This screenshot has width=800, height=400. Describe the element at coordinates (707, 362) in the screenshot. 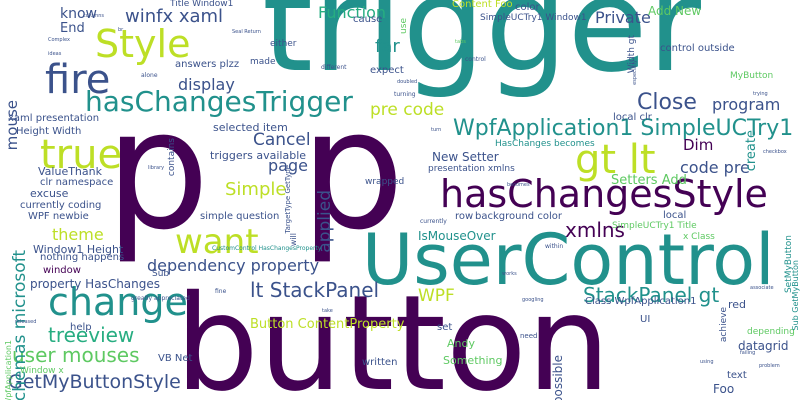

I see `word-using: using` at that location.